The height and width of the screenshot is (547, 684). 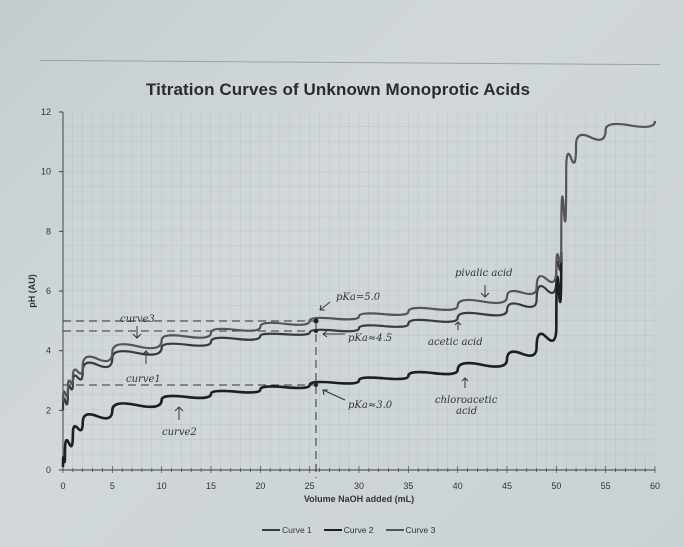 I want to click on annotation-chloroacetic-acid: chloroacetic, so click(x=466, y=400).